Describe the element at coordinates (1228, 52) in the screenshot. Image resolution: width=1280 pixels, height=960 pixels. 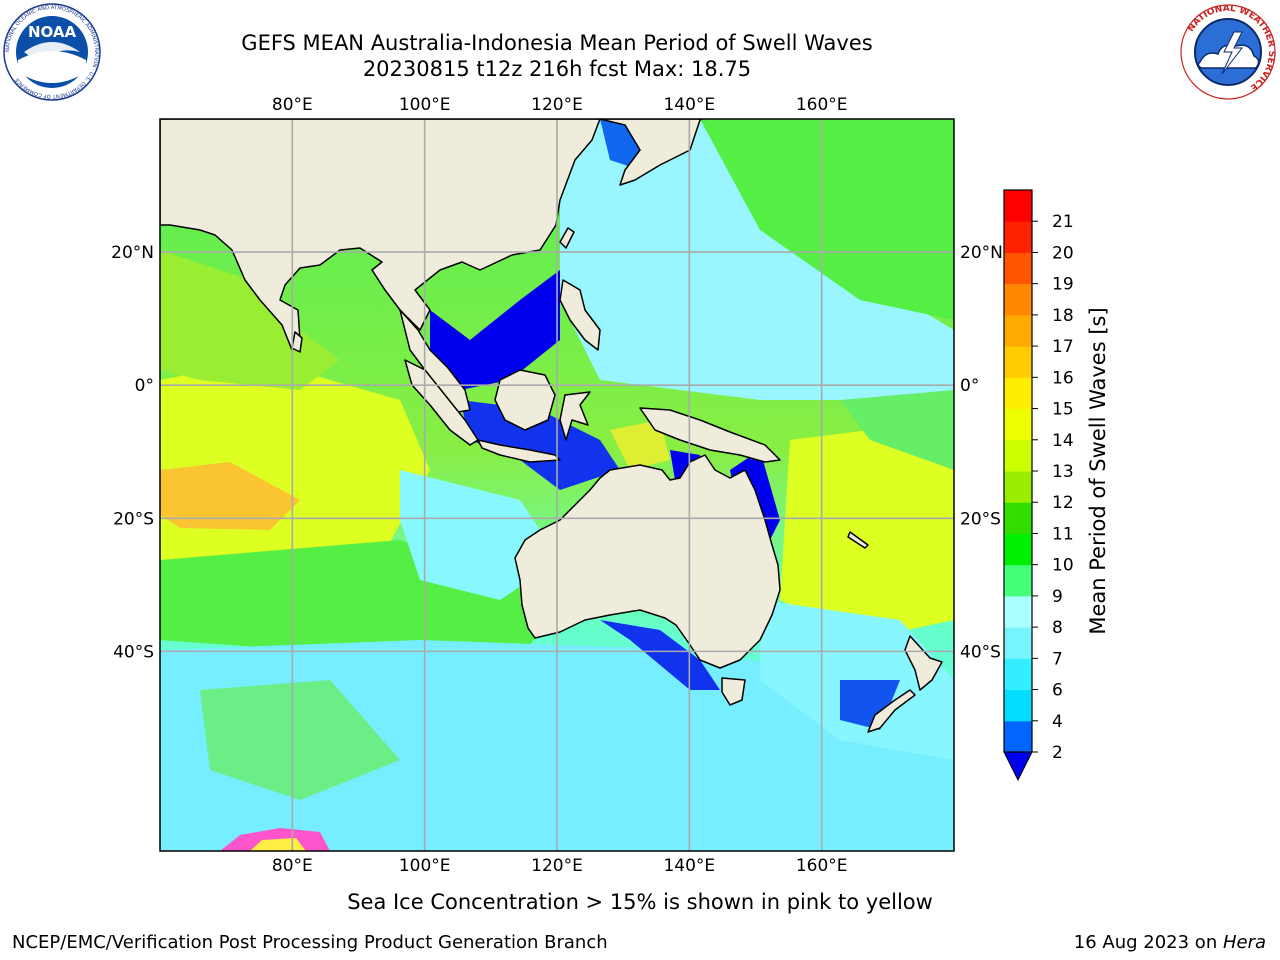
I see `nws-logo-icon: NATIONAL WEATHER SERVICE` at that location.